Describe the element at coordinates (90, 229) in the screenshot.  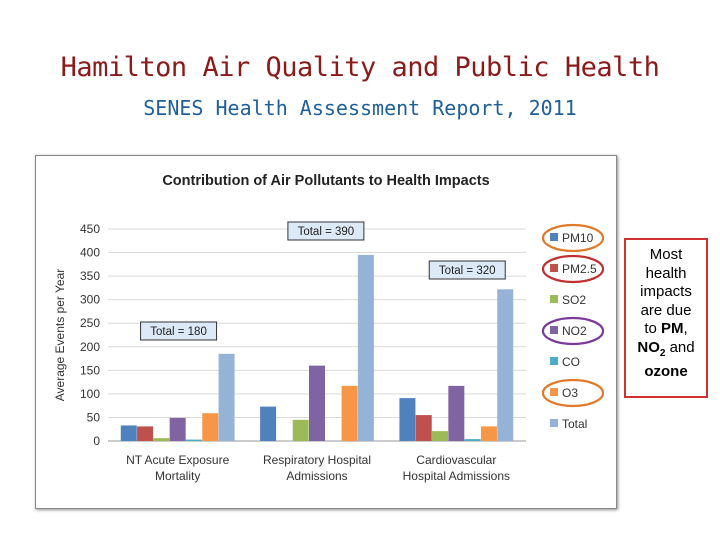
I see `y-tick-label: 450` at that location.